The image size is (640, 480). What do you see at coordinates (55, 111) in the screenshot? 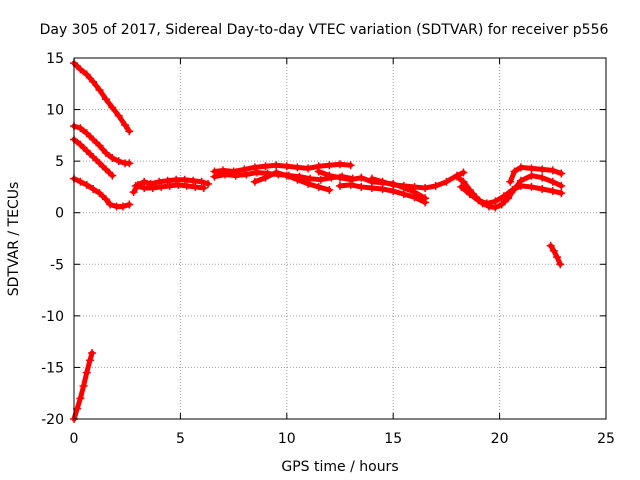
I see `y-tick-label: 10` at bounding box center [55, 111].